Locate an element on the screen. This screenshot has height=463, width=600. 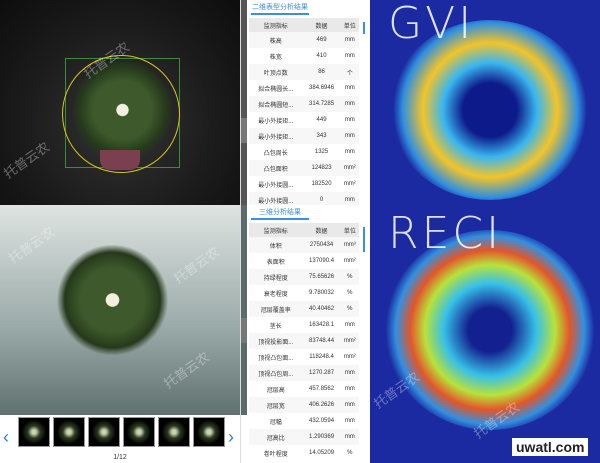
table-cell: 衰老程度 is located at coordinates (275, 294).